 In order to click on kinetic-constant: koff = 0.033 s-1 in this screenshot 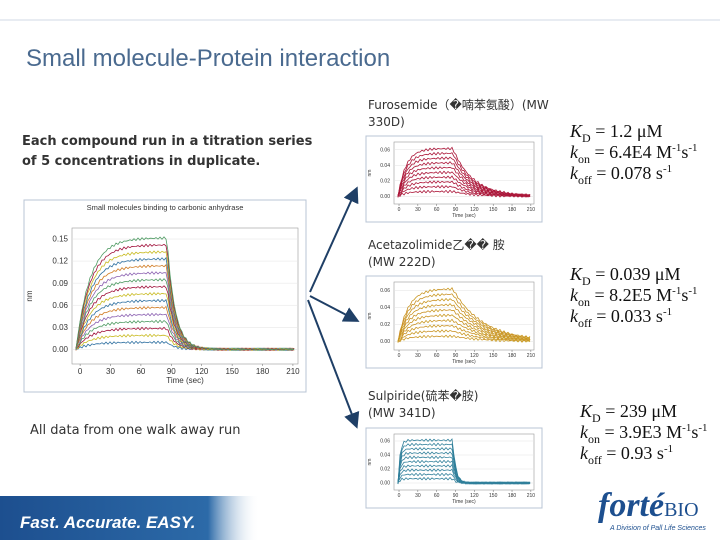, I will do `click(621, 318)`.